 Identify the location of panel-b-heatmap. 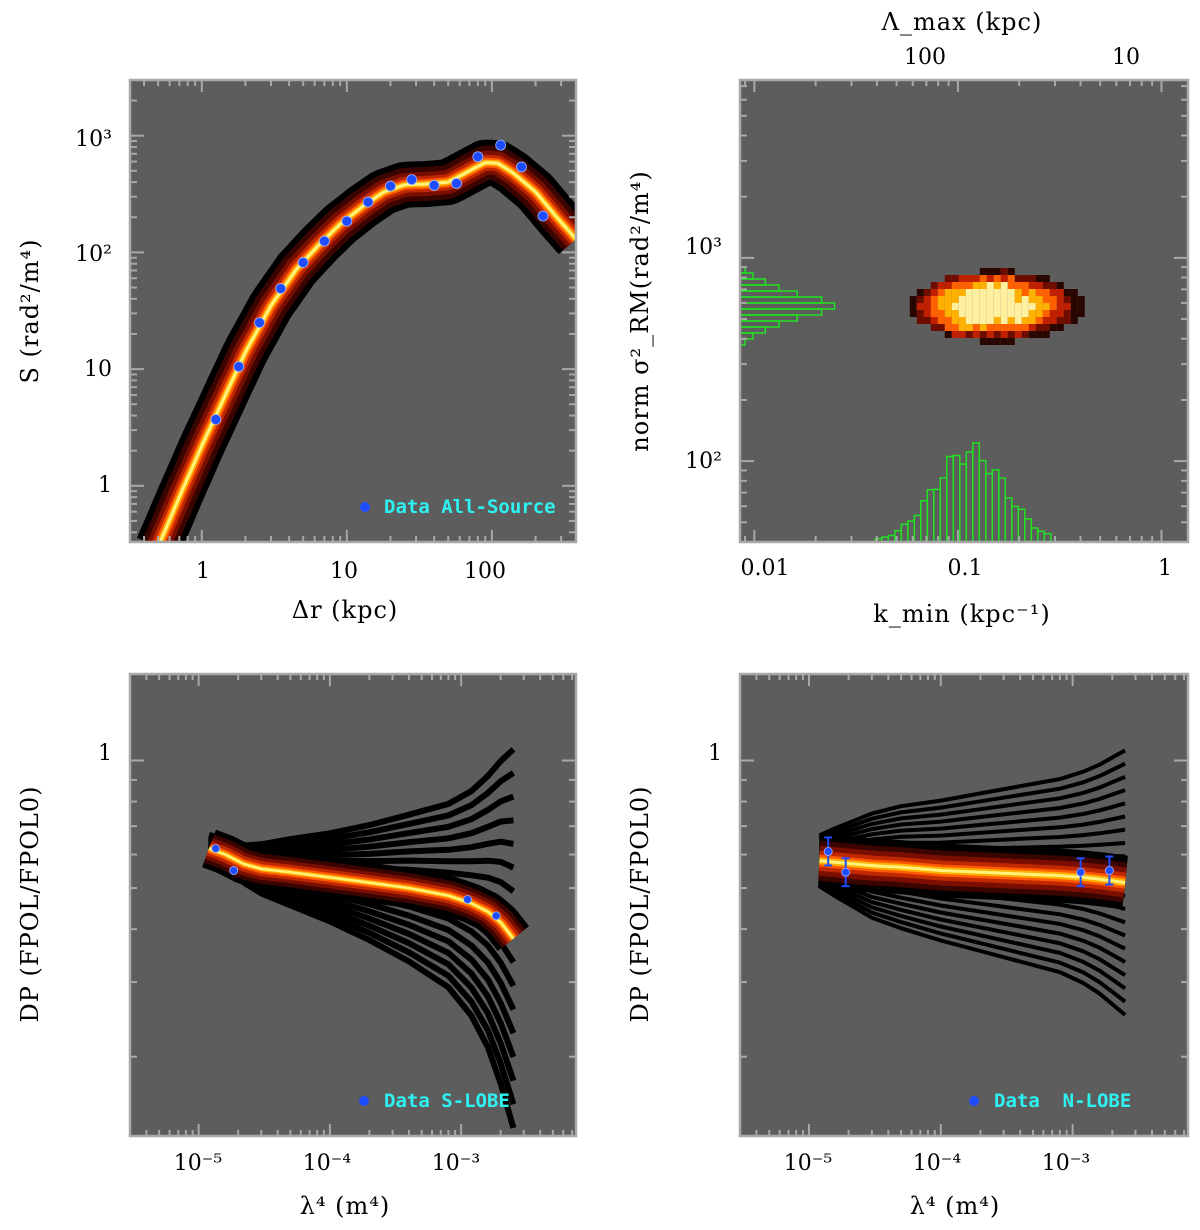
(997, 306).